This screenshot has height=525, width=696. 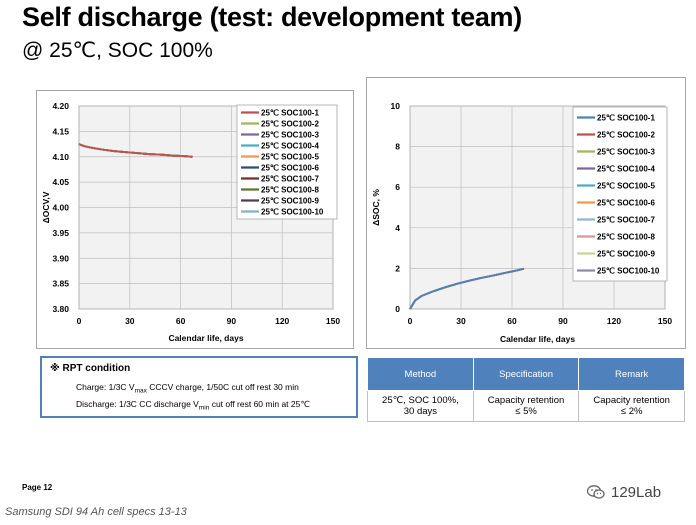 What do you see at coordinates (46, 207) in the screenshot?
I see `y-axis-label: ΔOCV,V` at bounding box center [46, 207].